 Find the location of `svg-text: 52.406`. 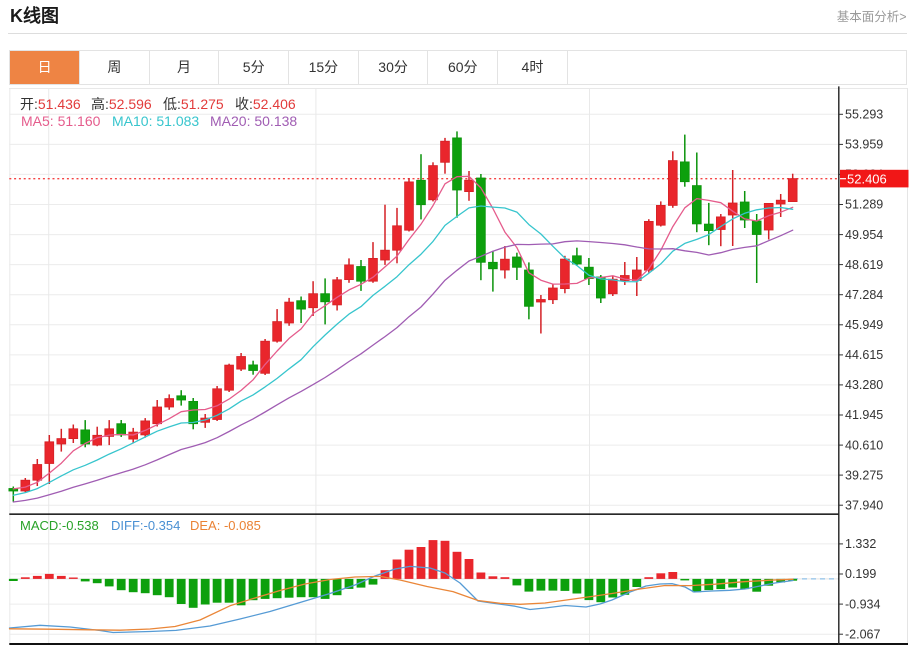

svg-text: 52.406 is located at coordinates (867, 178).